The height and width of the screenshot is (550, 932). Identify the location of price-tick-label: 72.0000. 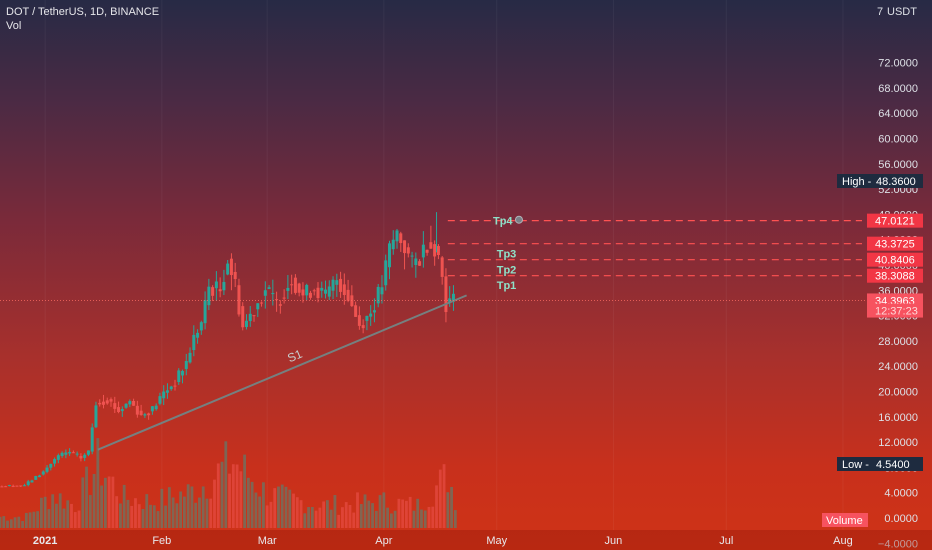
(898, 64).